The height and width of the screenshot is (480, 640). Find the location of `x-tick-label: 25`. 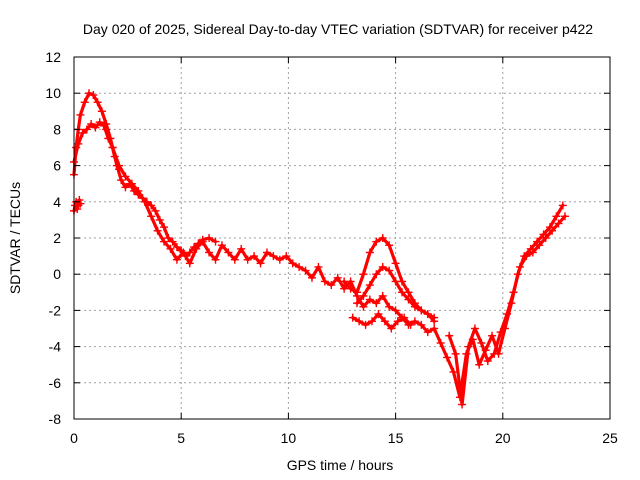

x-tick-label: 25 is located at coordinates (610, 438).